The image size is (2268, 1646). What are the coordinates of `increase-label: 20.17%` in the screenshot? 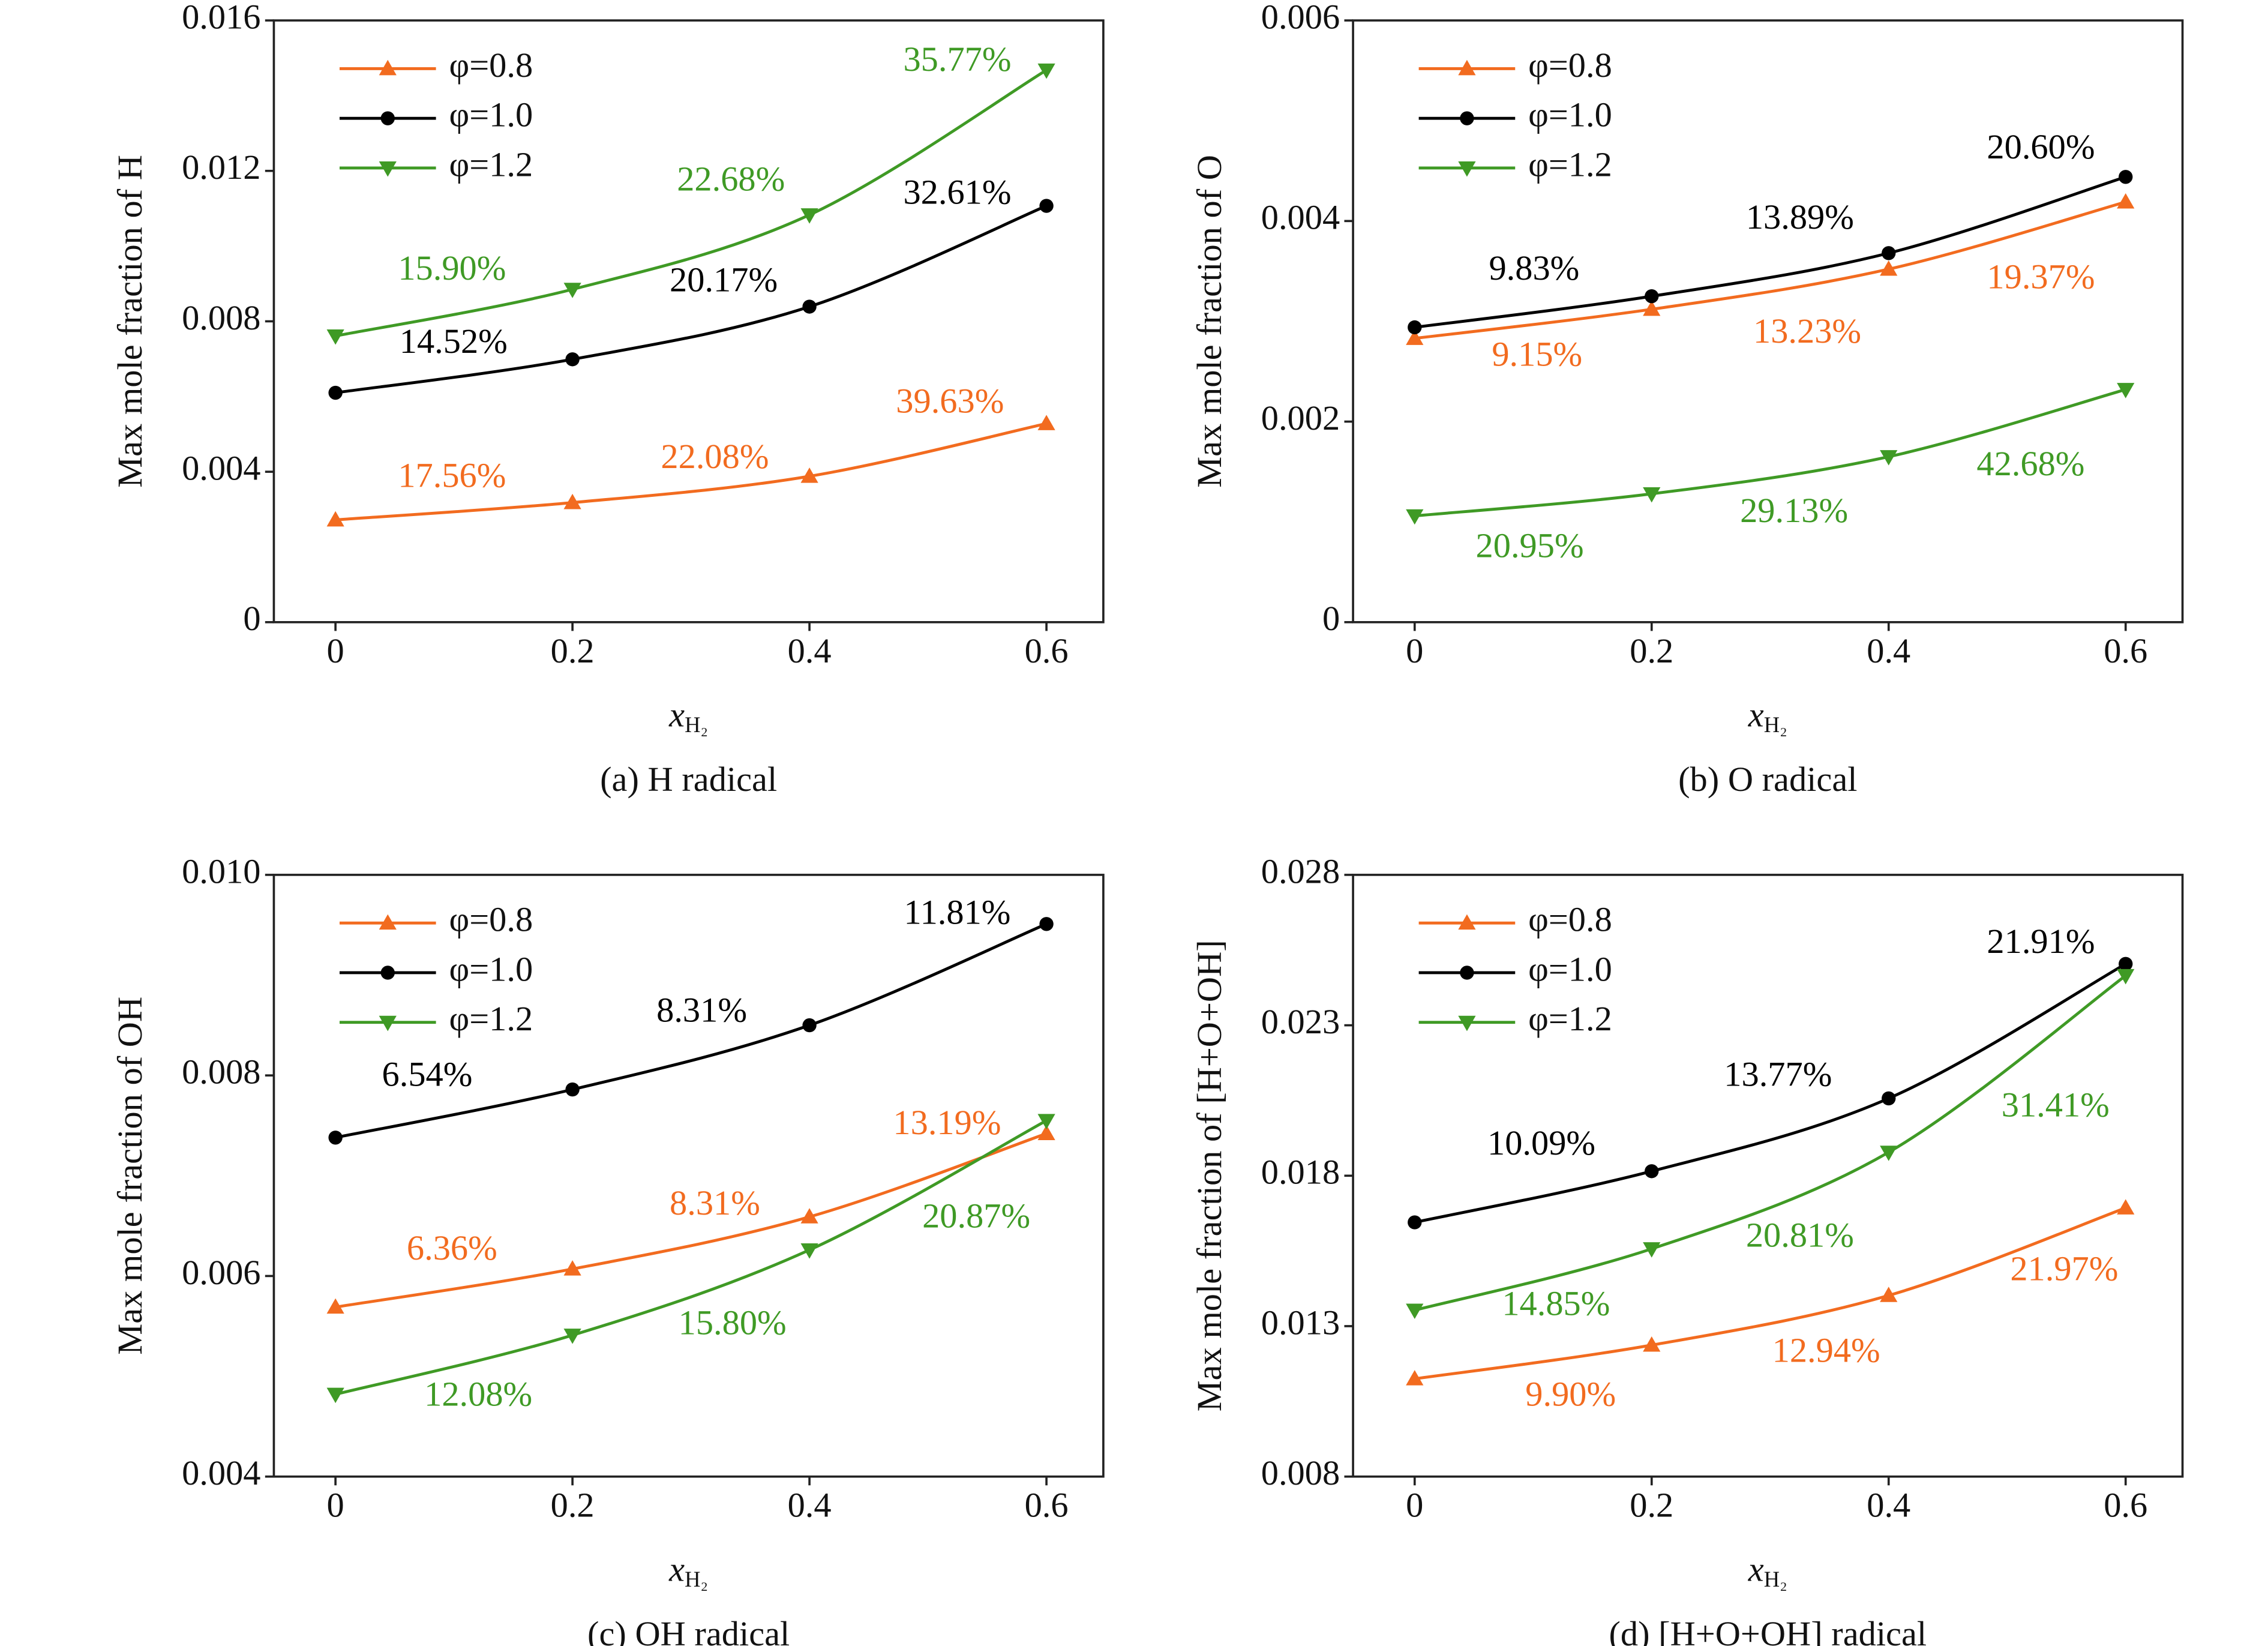 It's located at (724, 279).